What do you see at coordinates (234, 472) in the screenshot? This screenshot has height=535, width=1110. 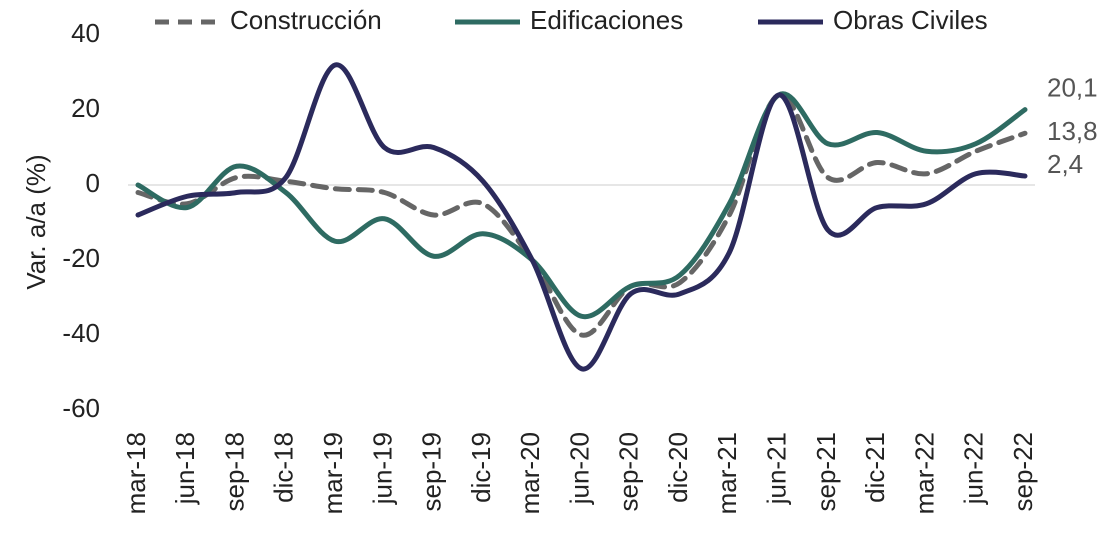 I see `x-tick-label: sep-18` at bounding box center [234, 472].